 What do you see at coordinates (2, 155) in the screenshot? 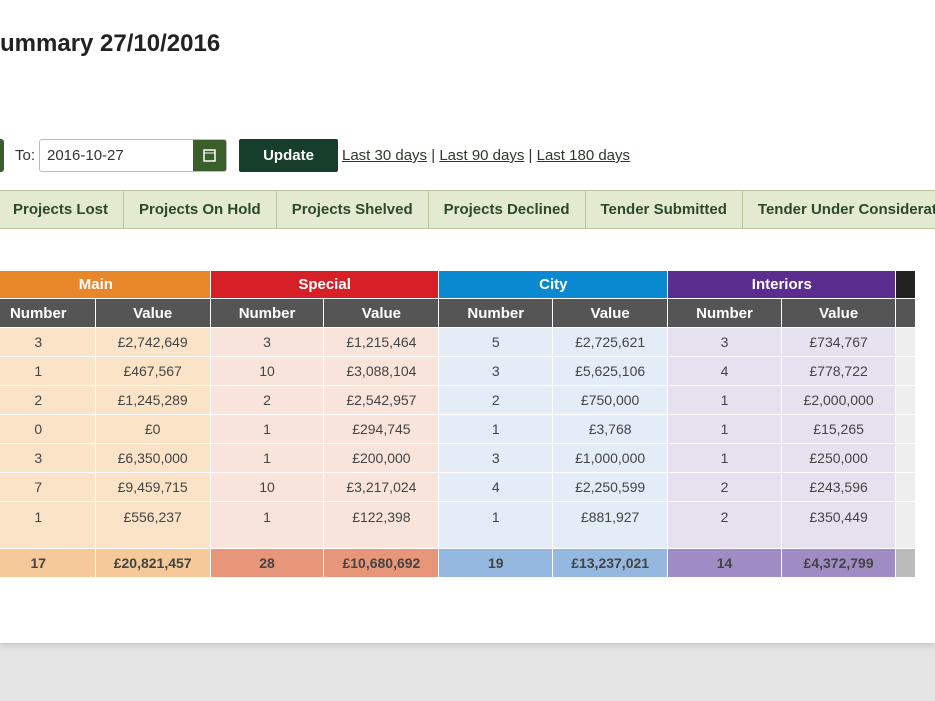
I see `from-date-button` at bounding box center [2, 155].